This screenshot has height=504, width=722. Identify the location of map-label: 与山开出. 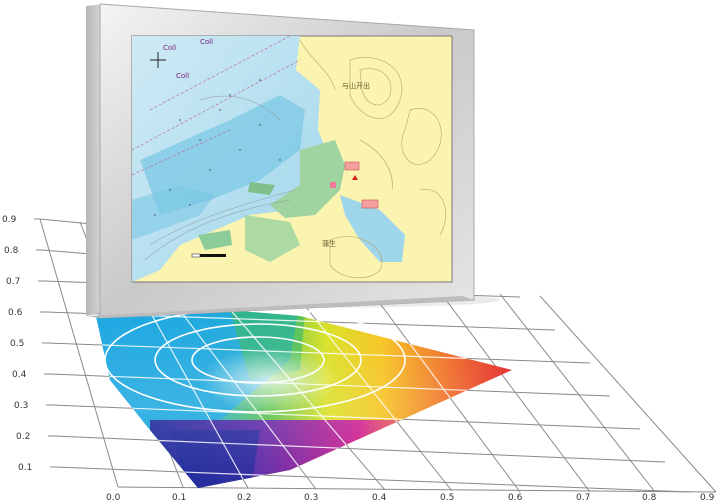
(356, 85).